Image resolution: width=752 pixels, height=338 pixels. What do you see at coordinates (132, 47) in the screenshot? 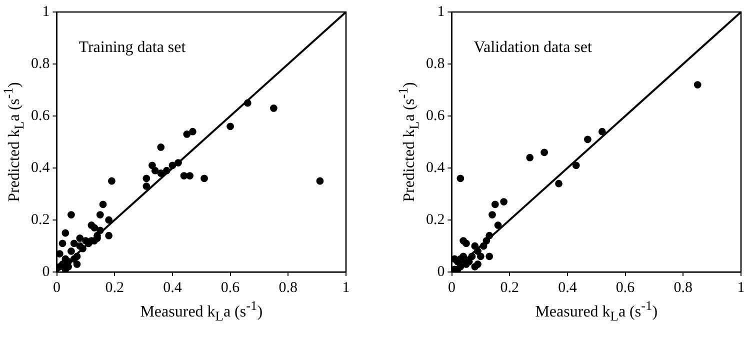
I see `text: Training data set` at bounding box center [132, 47].